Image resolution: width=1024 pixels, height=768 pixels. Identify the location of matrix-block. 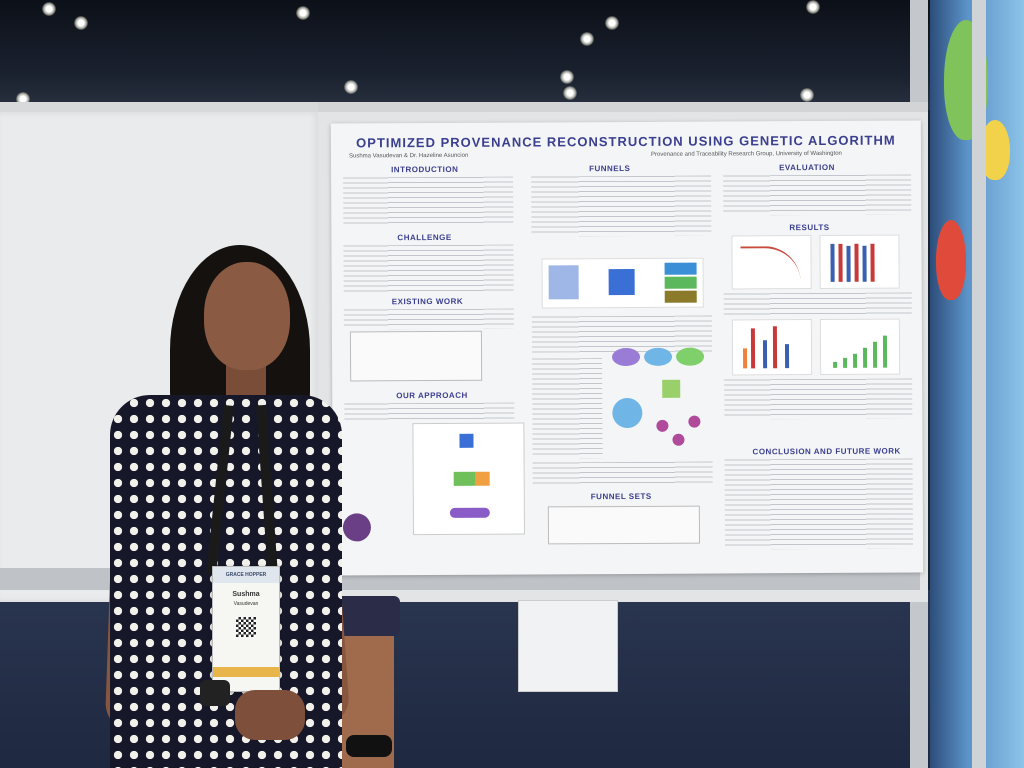
(563, 282).